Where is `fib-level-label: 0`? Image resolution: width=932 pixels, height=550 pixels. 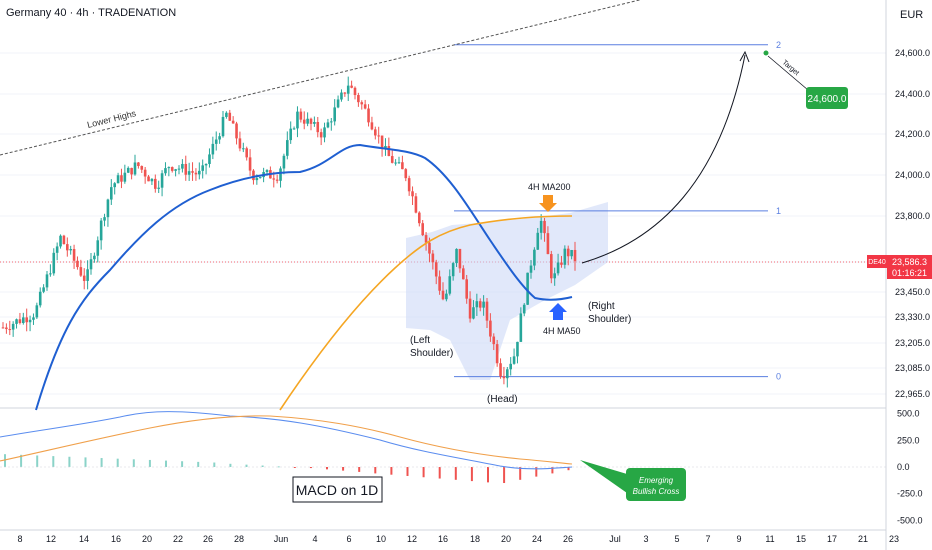 fib-level-label: 0 is located at coordinates (778, 377).